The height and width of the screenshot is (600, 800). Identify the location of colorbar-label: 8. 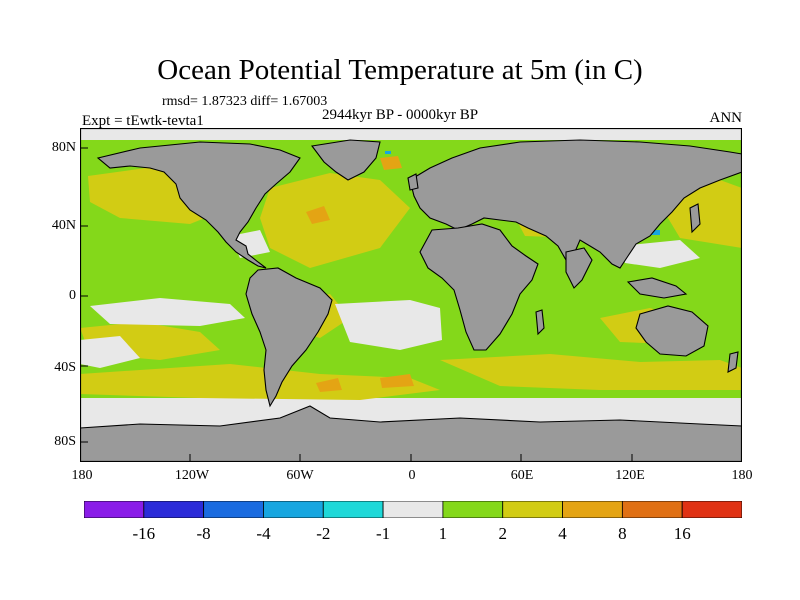
(622, 533).